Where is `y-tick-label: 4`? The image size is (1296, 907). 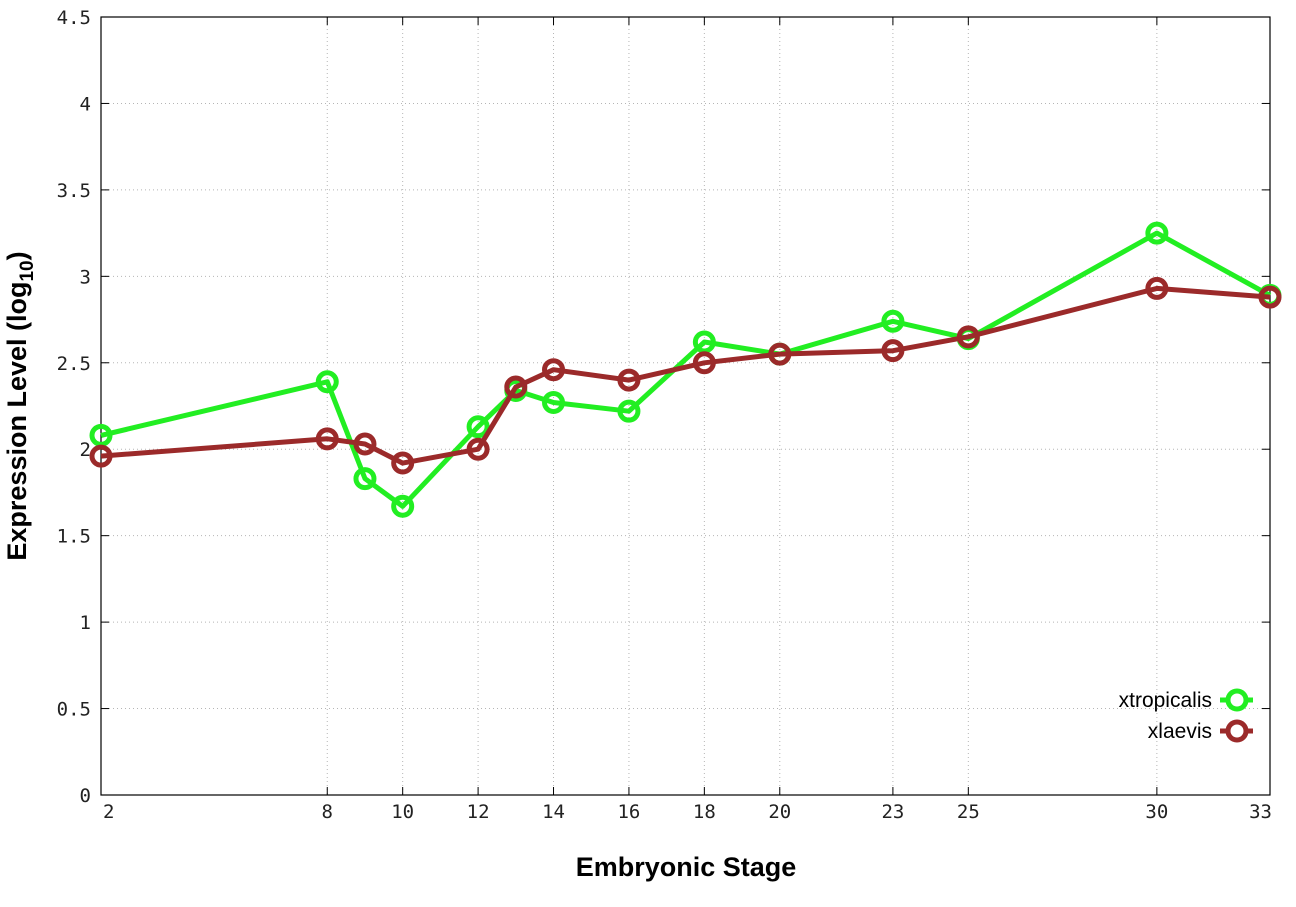 y-tick-label: 4 is located at coordinates (85, 104).